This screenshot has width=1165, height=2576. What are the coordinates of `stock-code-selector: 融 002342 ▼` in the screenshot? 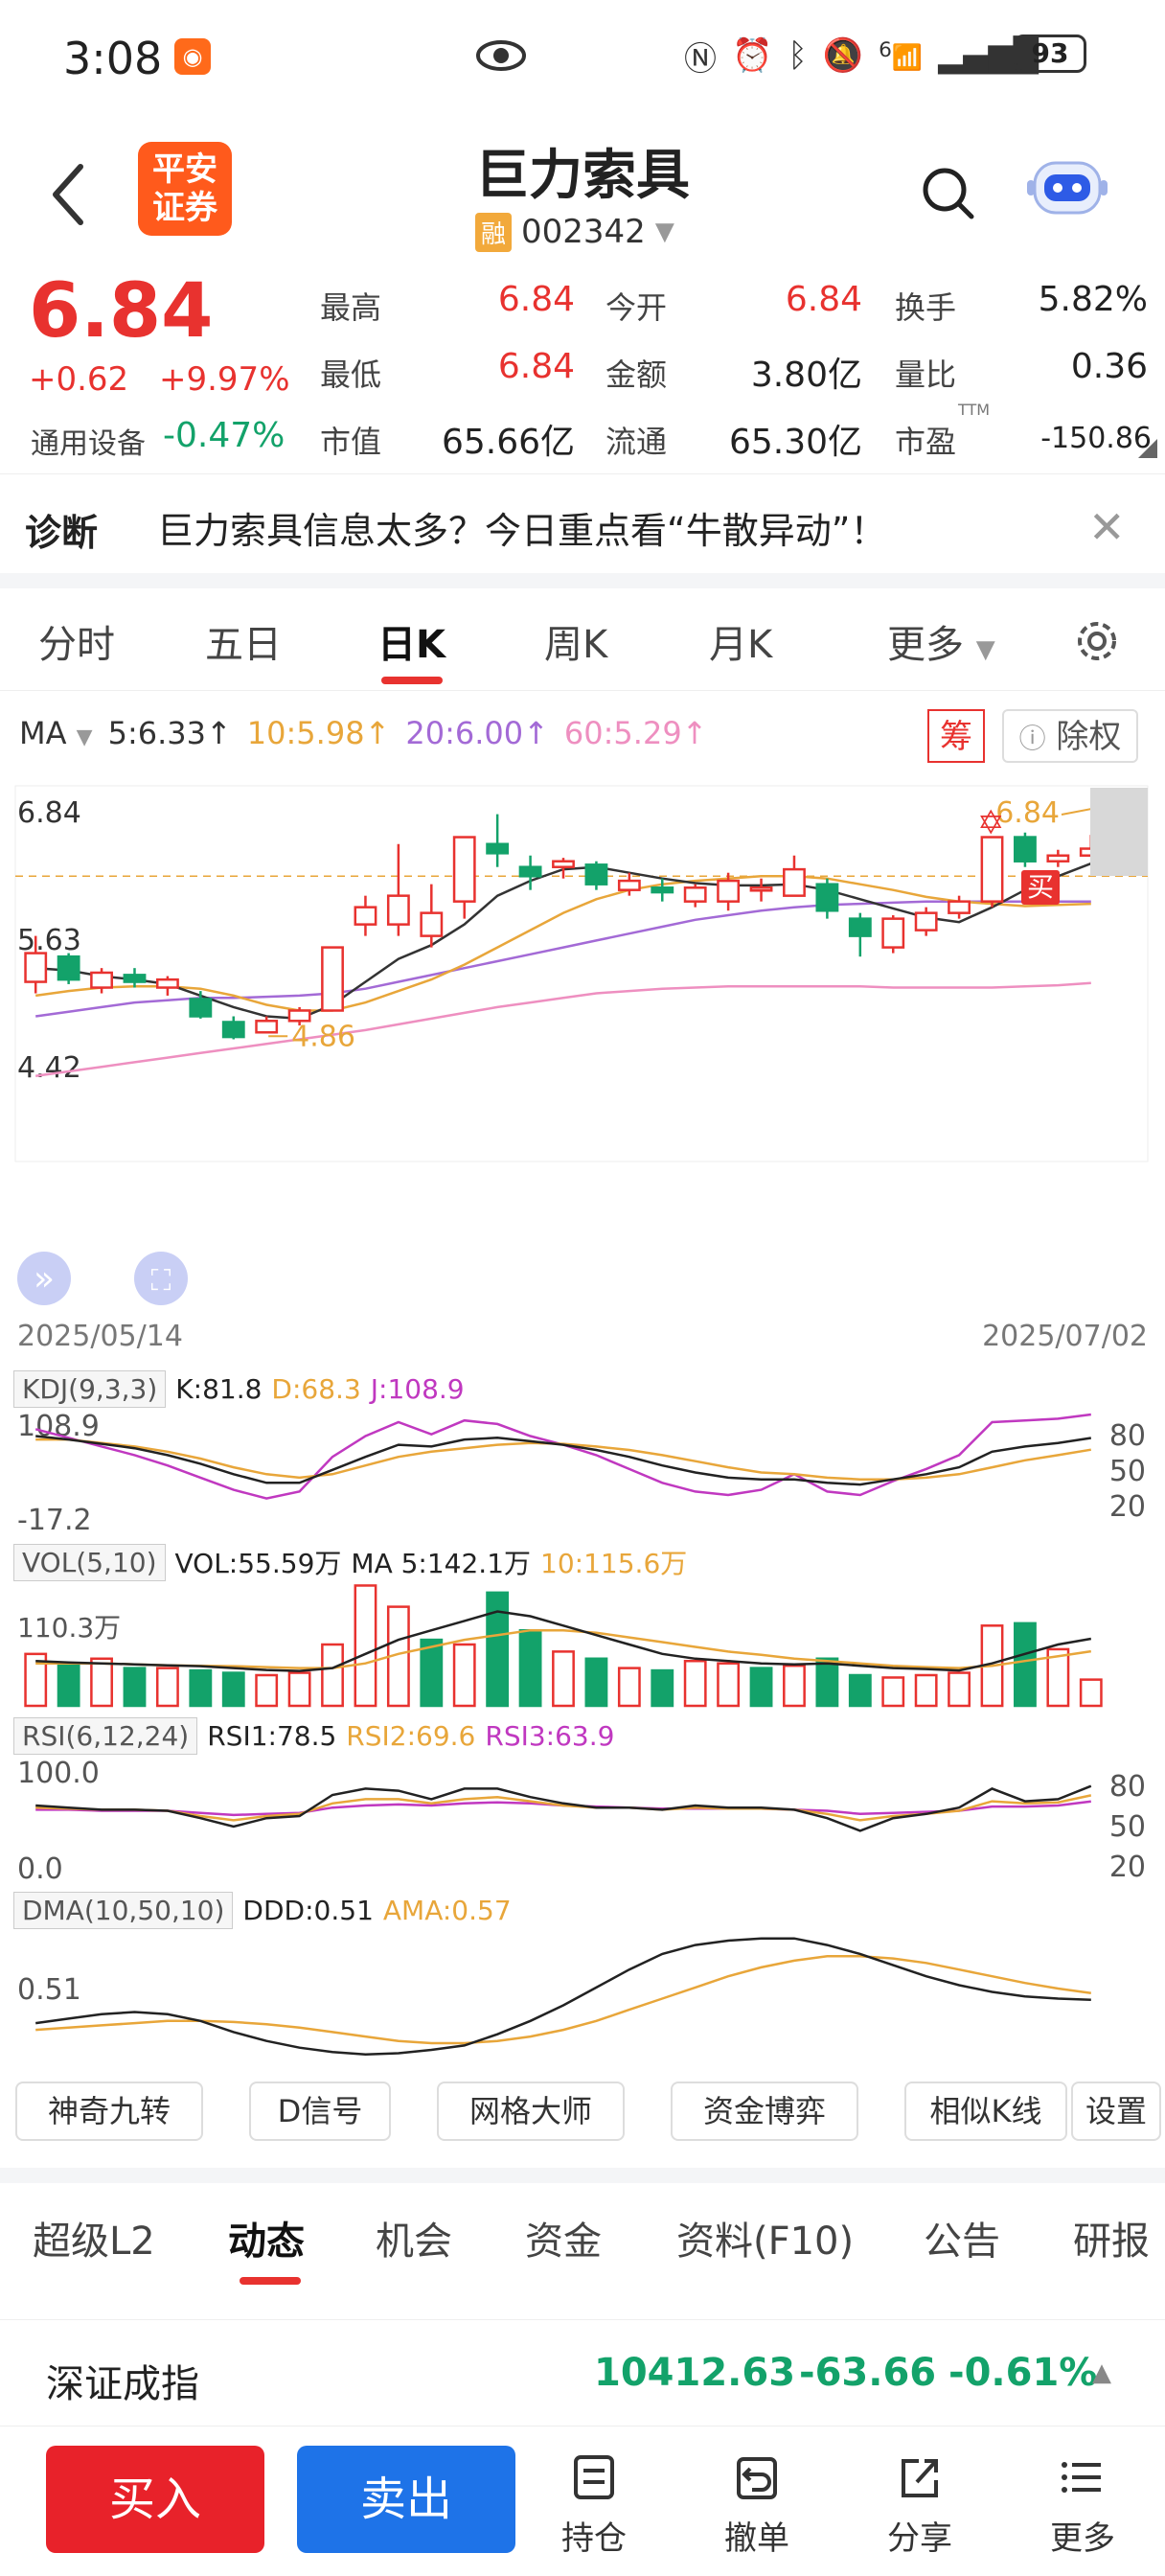 It's located at (574, 232).